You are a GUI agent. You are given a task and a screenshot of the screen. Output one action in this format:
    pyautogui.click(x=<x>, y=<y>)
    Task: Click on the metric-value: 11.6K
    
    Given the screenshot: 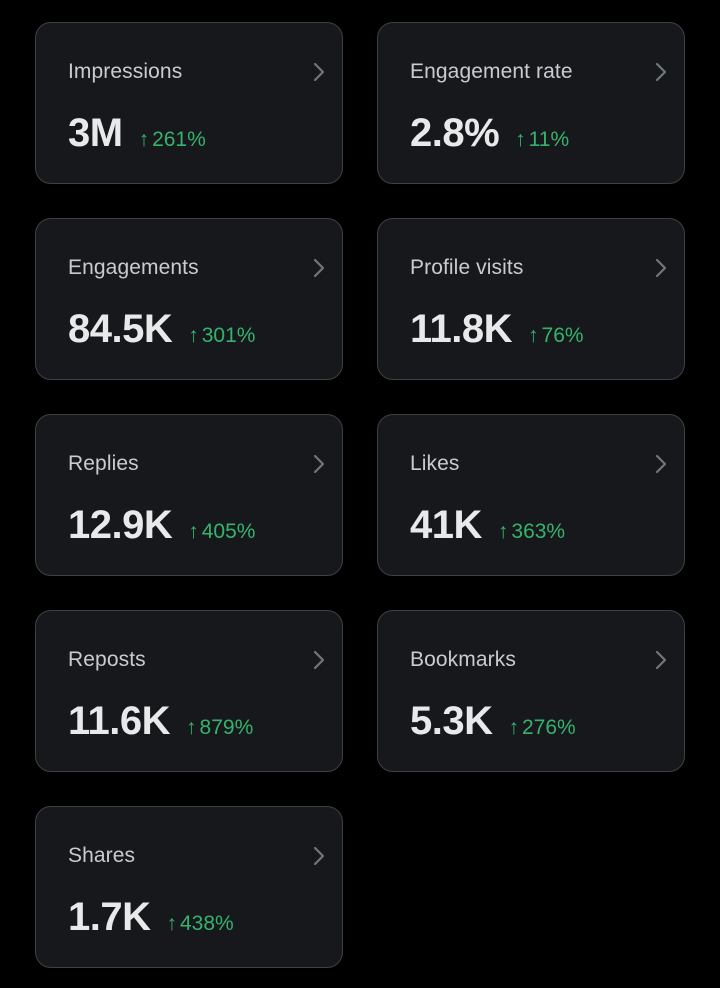 What is the action you would take?
    pyautogui.click(x=119, y=721)
    